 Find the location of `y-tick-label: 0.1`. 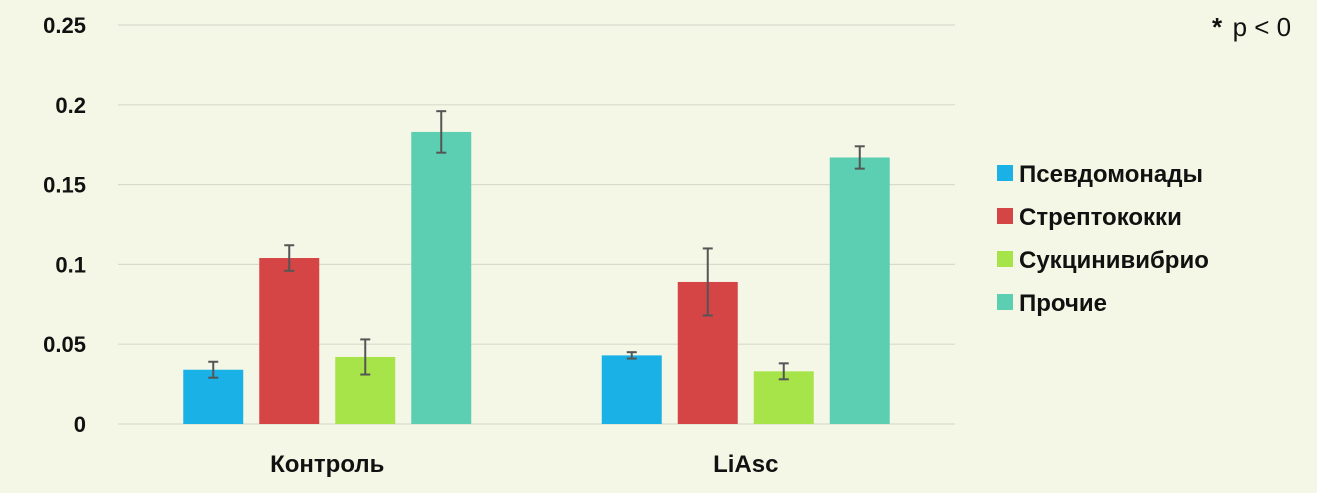

y-tick-label: 0.1 is located at coordinates (70, 264).